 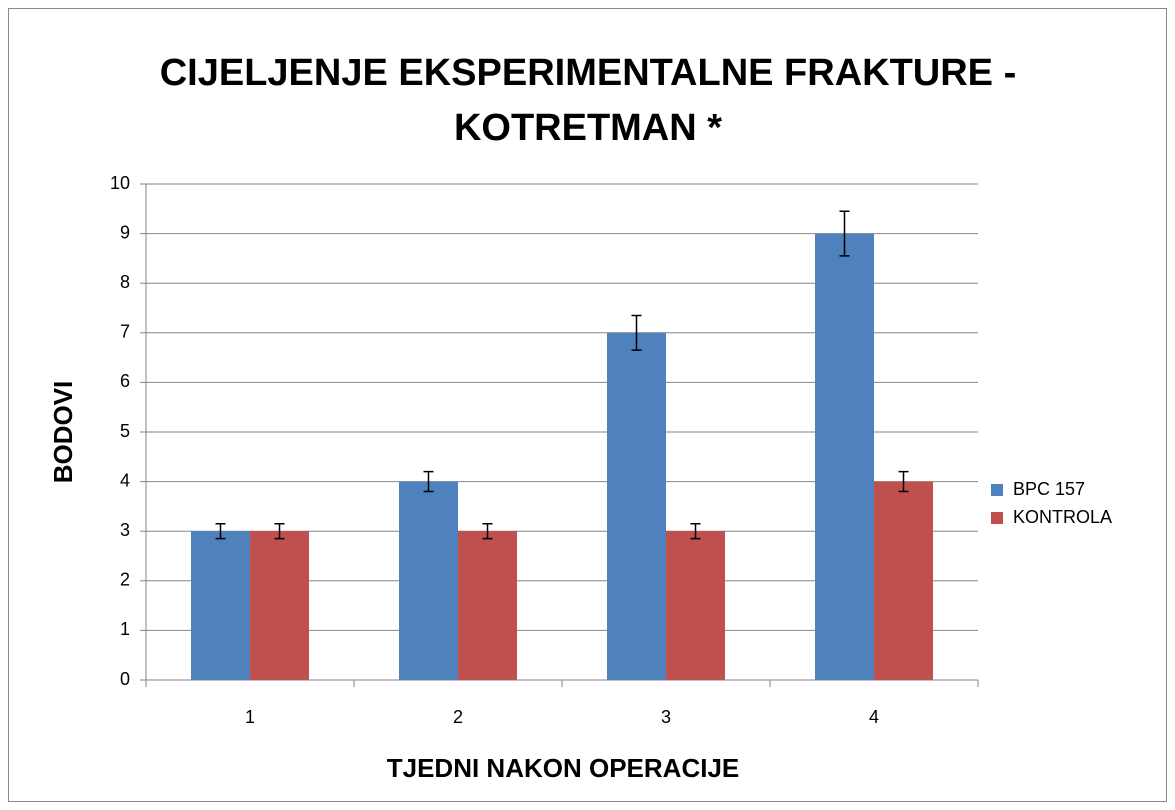 I want to click on x-axis-label: TJEDNI NAKON OPERACIJE, so click(x=563, y=768).